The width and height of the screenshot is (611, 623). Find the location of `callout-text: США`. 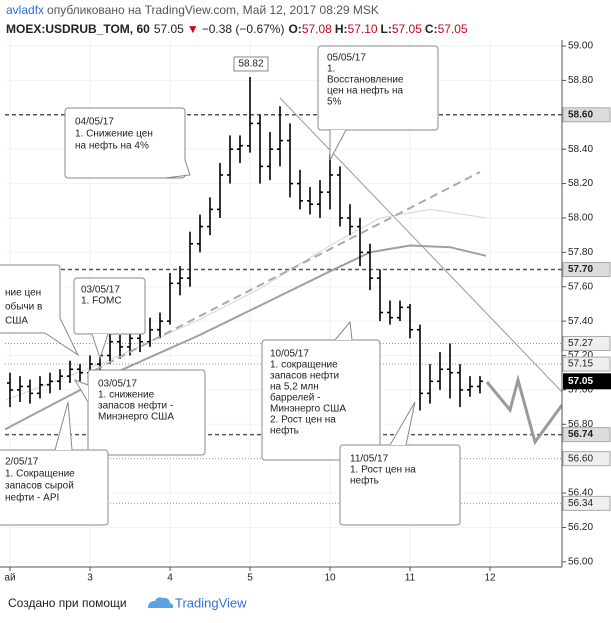

callout-text: США is located at coordinates (16, 321).